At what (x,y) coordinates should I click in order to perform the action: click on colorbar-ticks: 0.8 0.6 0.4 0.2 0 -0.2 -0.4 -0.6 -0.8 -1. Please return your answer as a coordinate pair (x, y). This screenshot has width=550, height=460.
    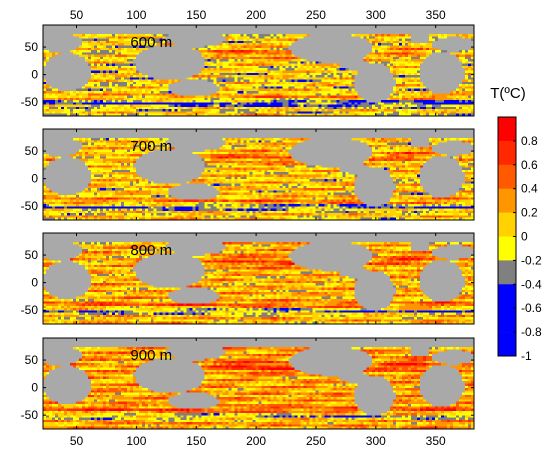
    Looking at the image, I should click on (527, 248).